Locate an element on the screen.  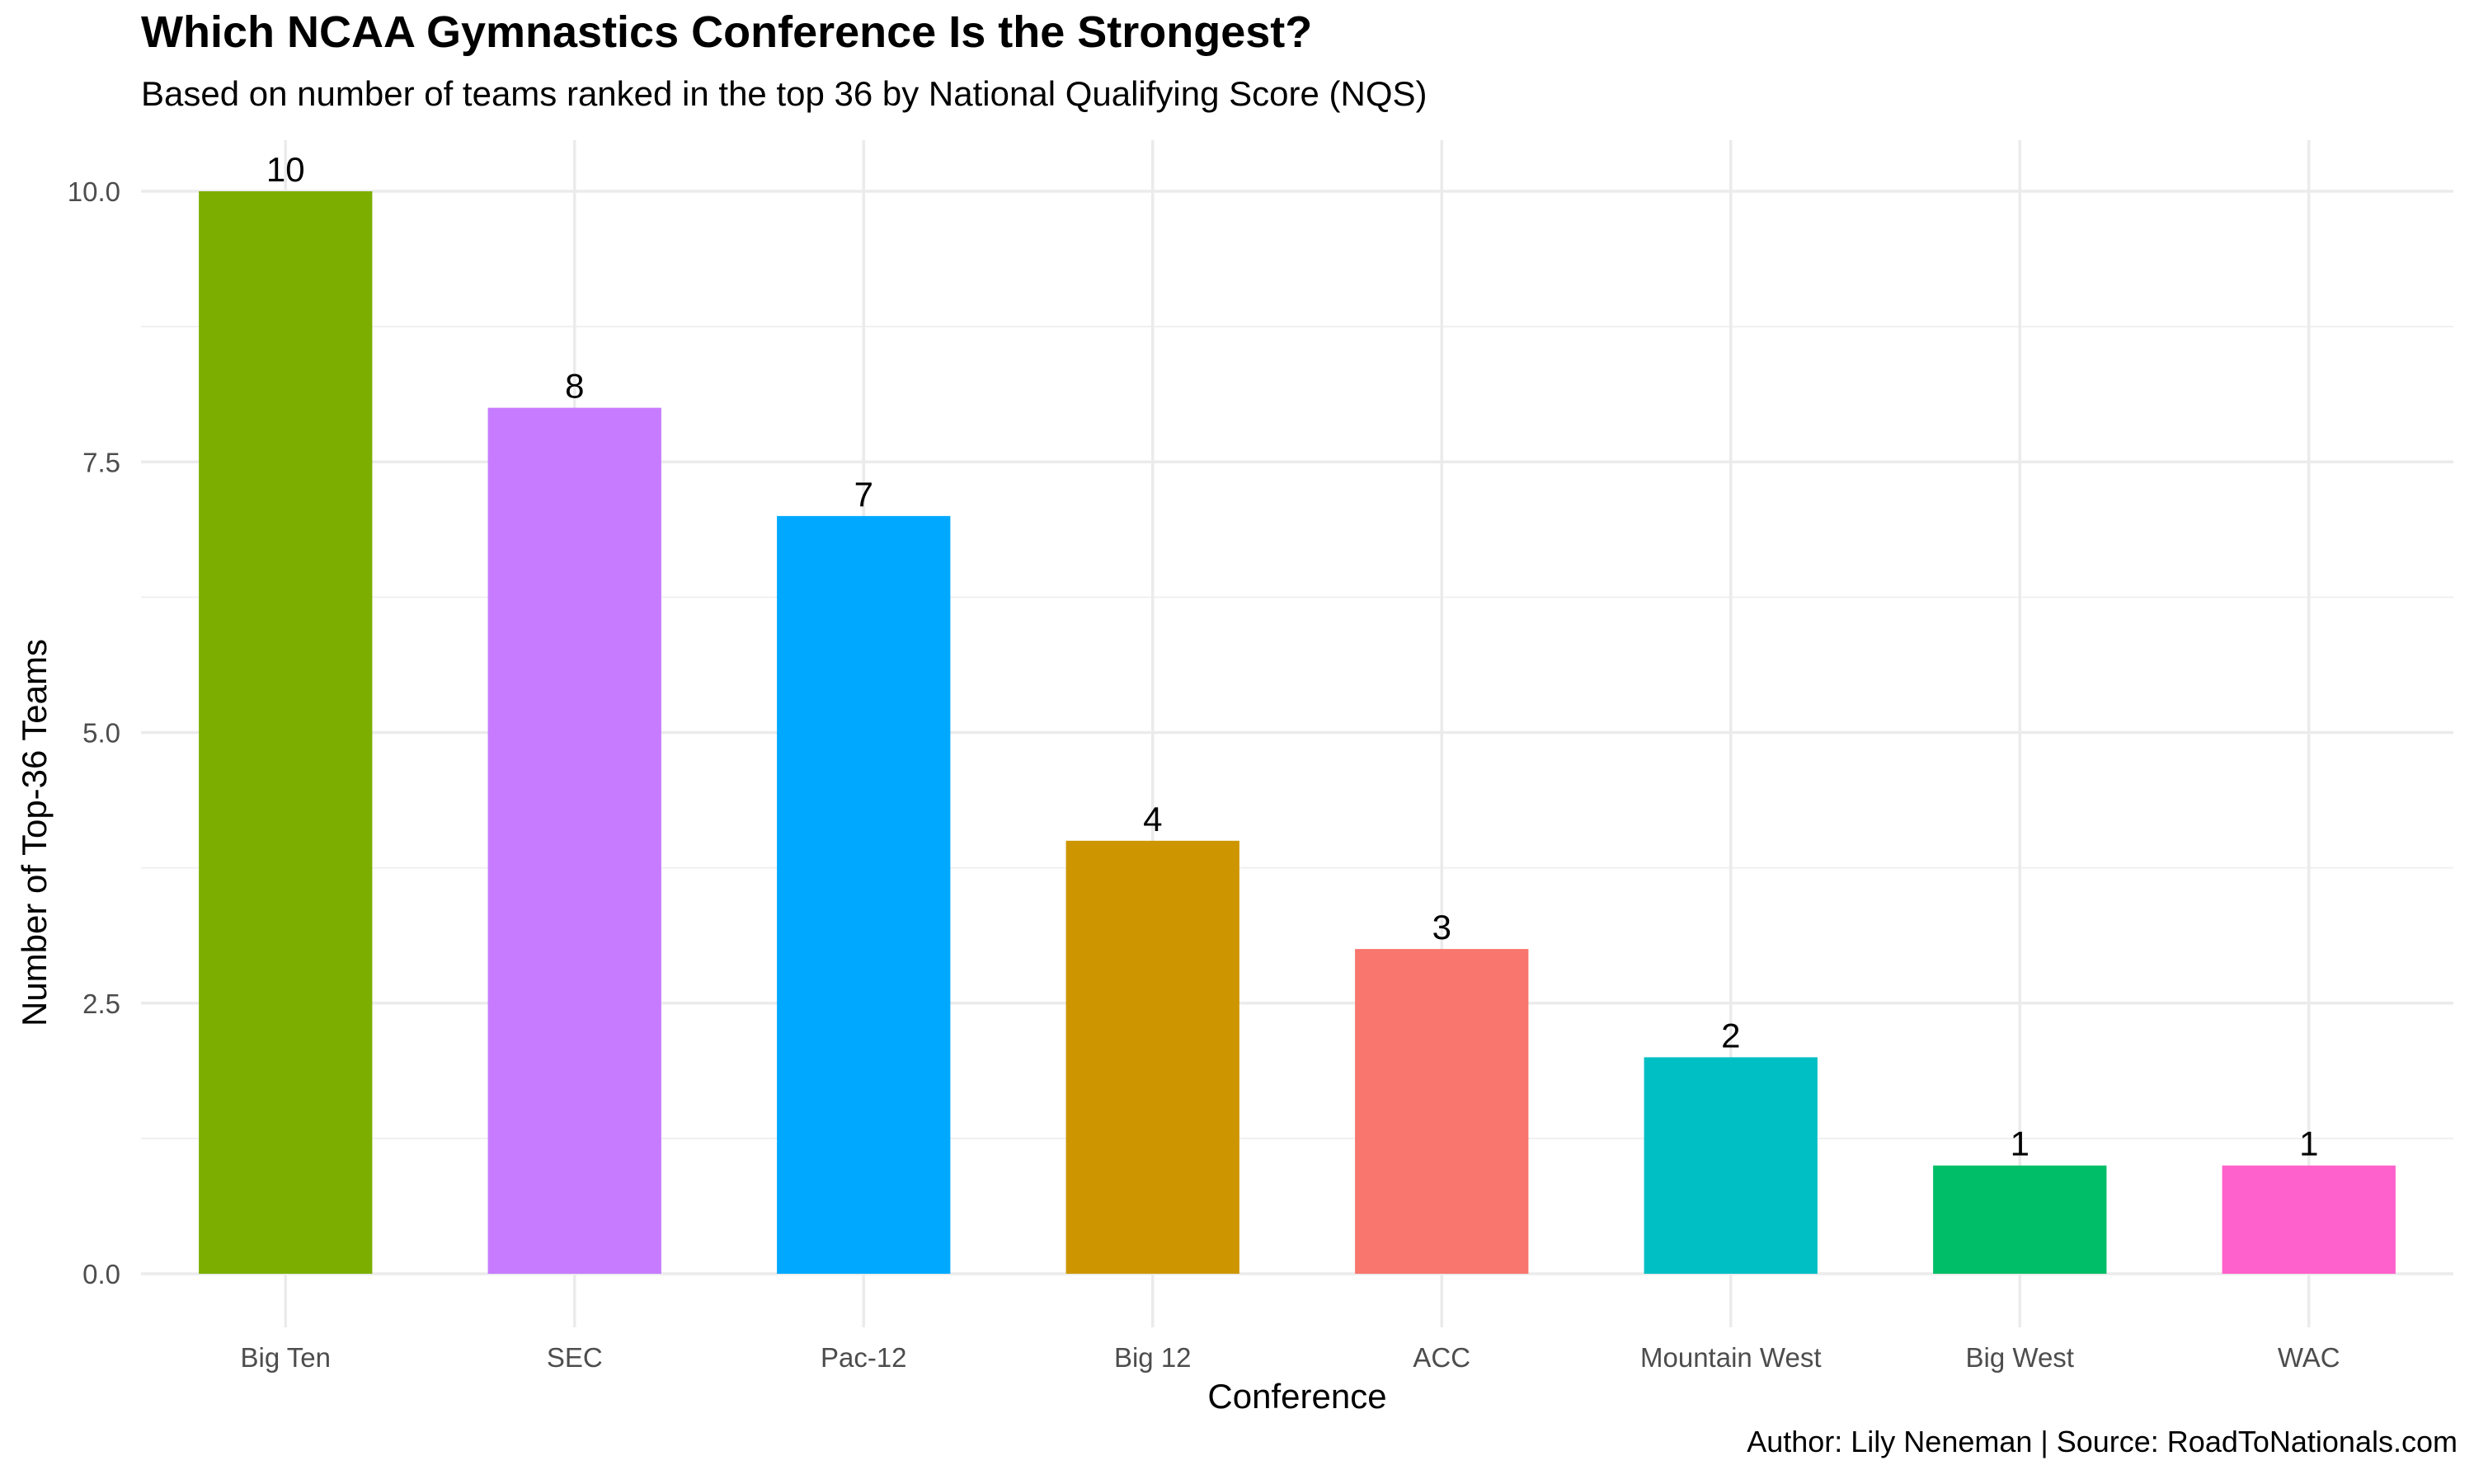
y-tick-label: 7.5 is located at coordinates (101, 462).